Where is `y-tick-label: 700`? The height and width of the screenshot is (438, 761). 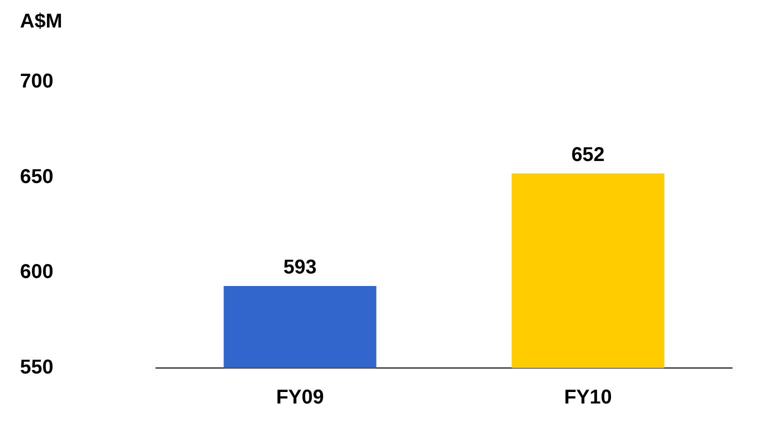 y-tick-label: 700 is located at coordinates (37, 81).